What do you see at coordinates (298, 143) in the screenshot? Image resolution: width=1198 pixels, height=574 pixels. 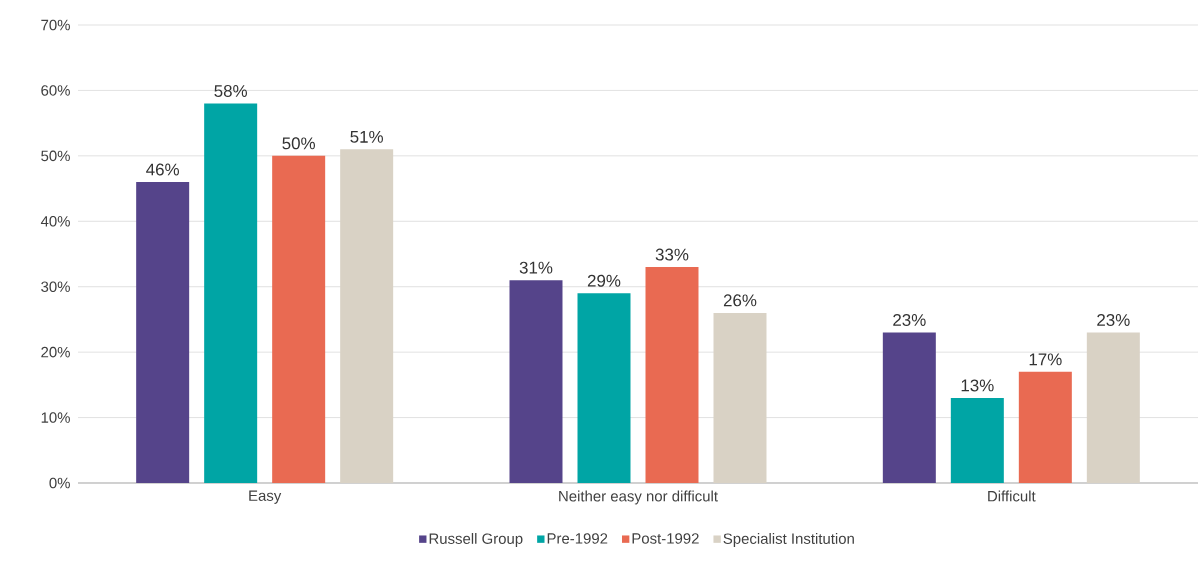 I see `data-label: 50%` at bounding box center [298, 143].